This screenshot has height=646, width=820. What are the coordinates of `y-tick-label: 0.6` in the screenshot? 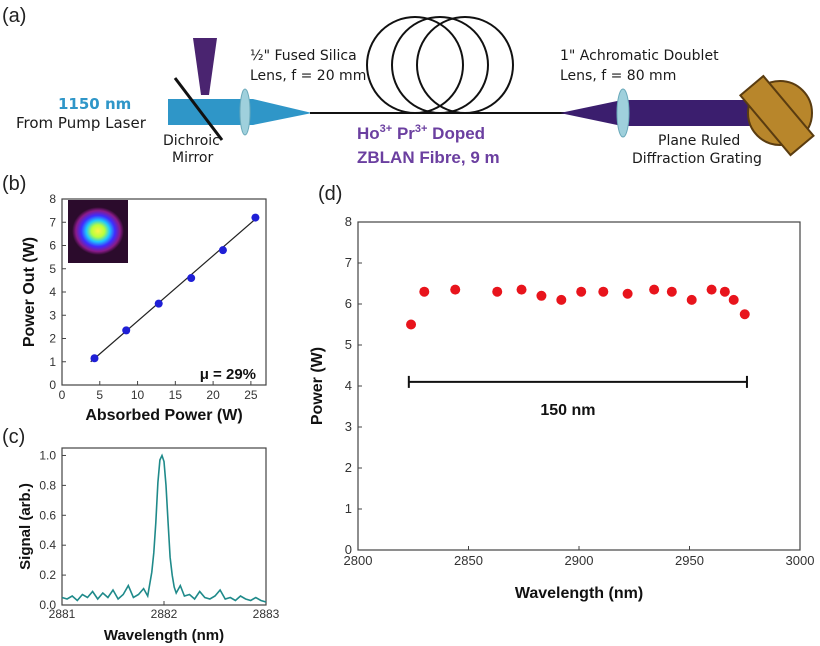 It's located at (47, 515).